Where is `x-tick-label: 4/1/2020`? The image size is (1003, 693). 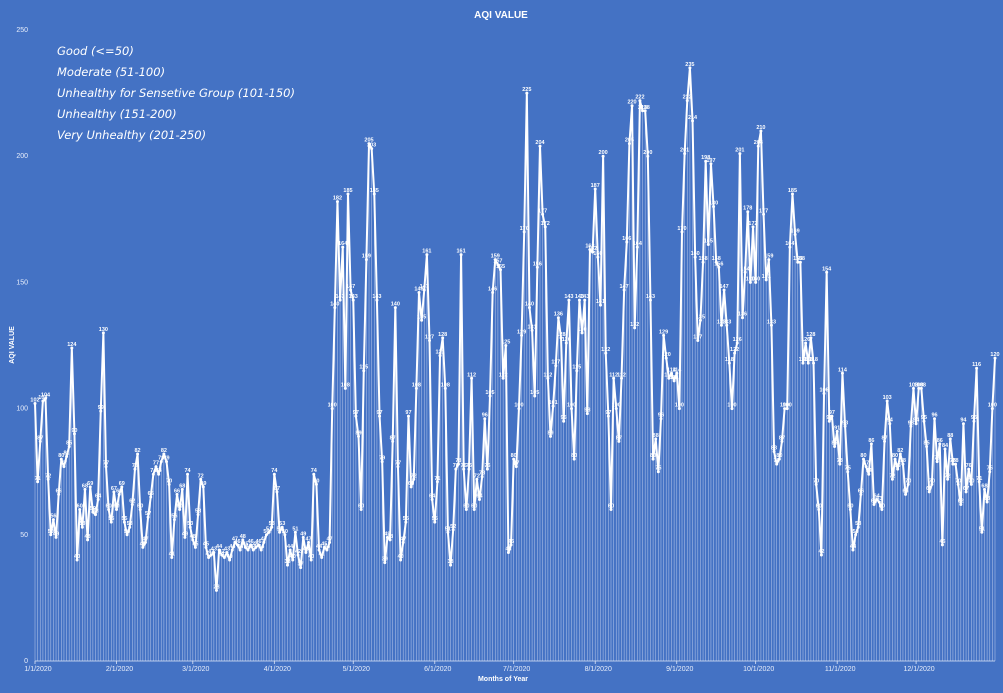 x-tick-label: 4/1/2020 is located at coordinates (277, 669).